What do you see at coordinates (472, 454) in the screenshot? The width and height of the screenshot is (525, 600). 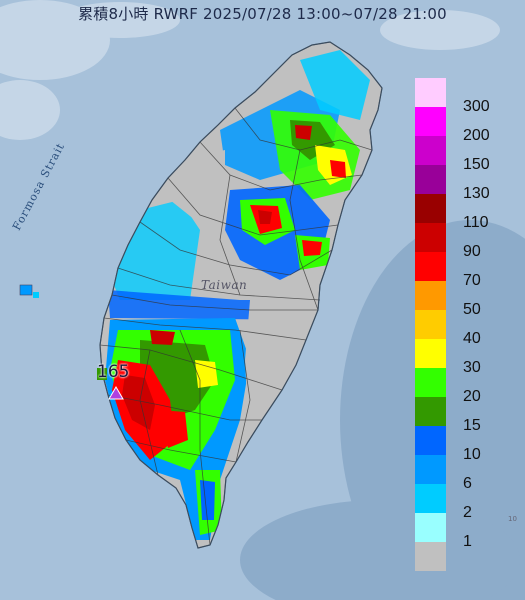 I see `legend-label-10: 10` at bounding box center [472, 454].